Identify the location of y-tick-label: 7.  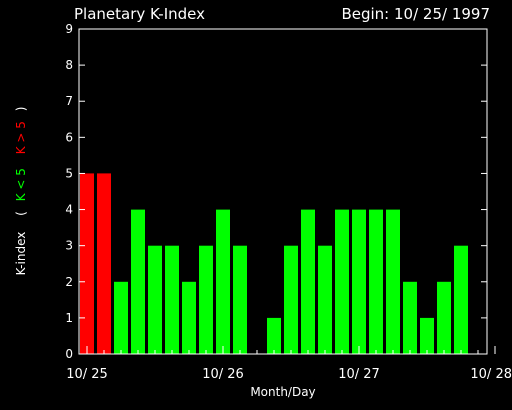
(69, 101).